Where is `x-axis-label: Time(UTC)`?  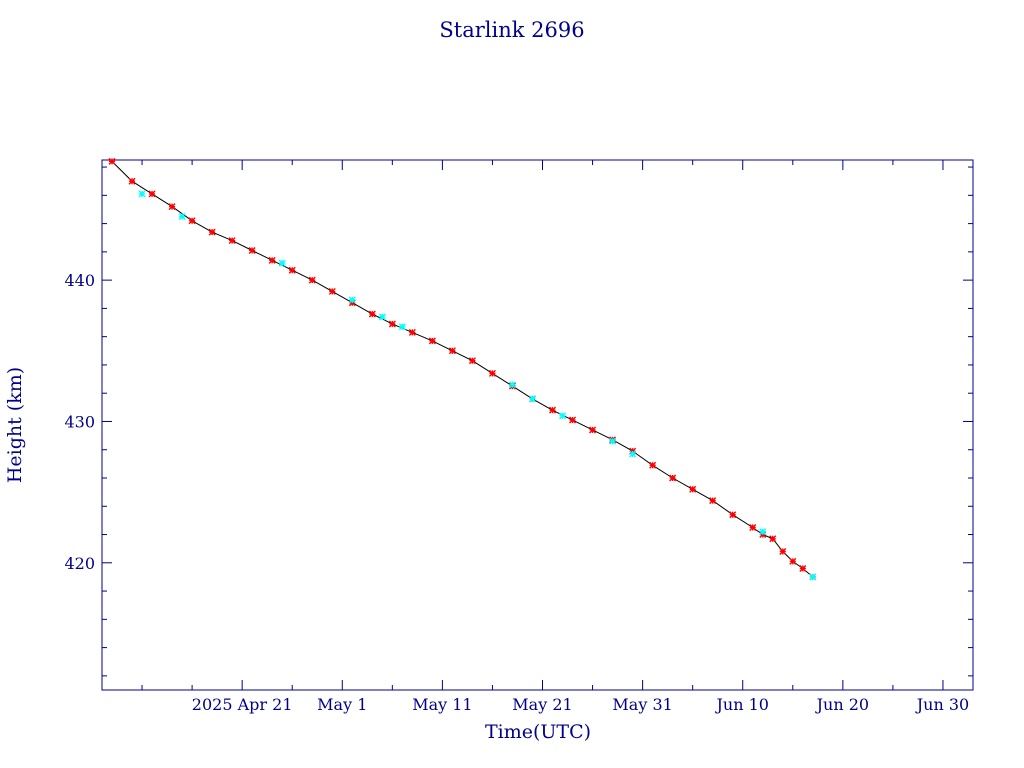
x-axis-label: Time(UTC) is located at coordinates (538, 732).